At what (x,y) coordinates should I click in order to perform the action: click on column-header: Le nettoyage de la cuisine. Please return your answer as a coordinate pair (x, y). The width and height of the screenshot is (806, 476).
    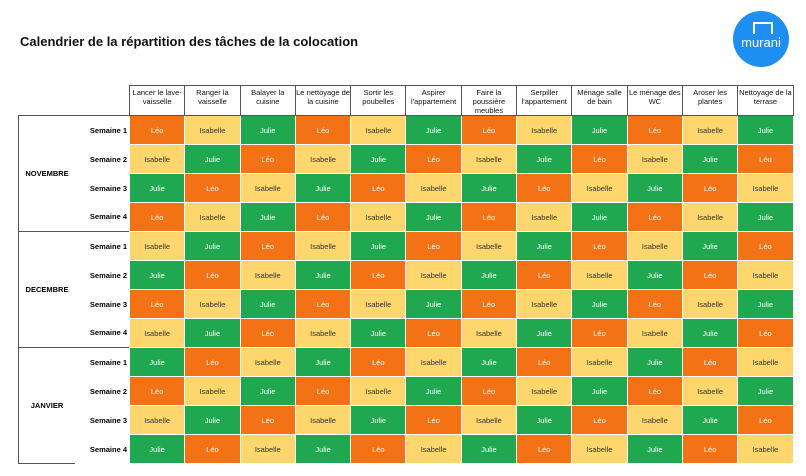
    Looking at the image, I should click on (323, 100).